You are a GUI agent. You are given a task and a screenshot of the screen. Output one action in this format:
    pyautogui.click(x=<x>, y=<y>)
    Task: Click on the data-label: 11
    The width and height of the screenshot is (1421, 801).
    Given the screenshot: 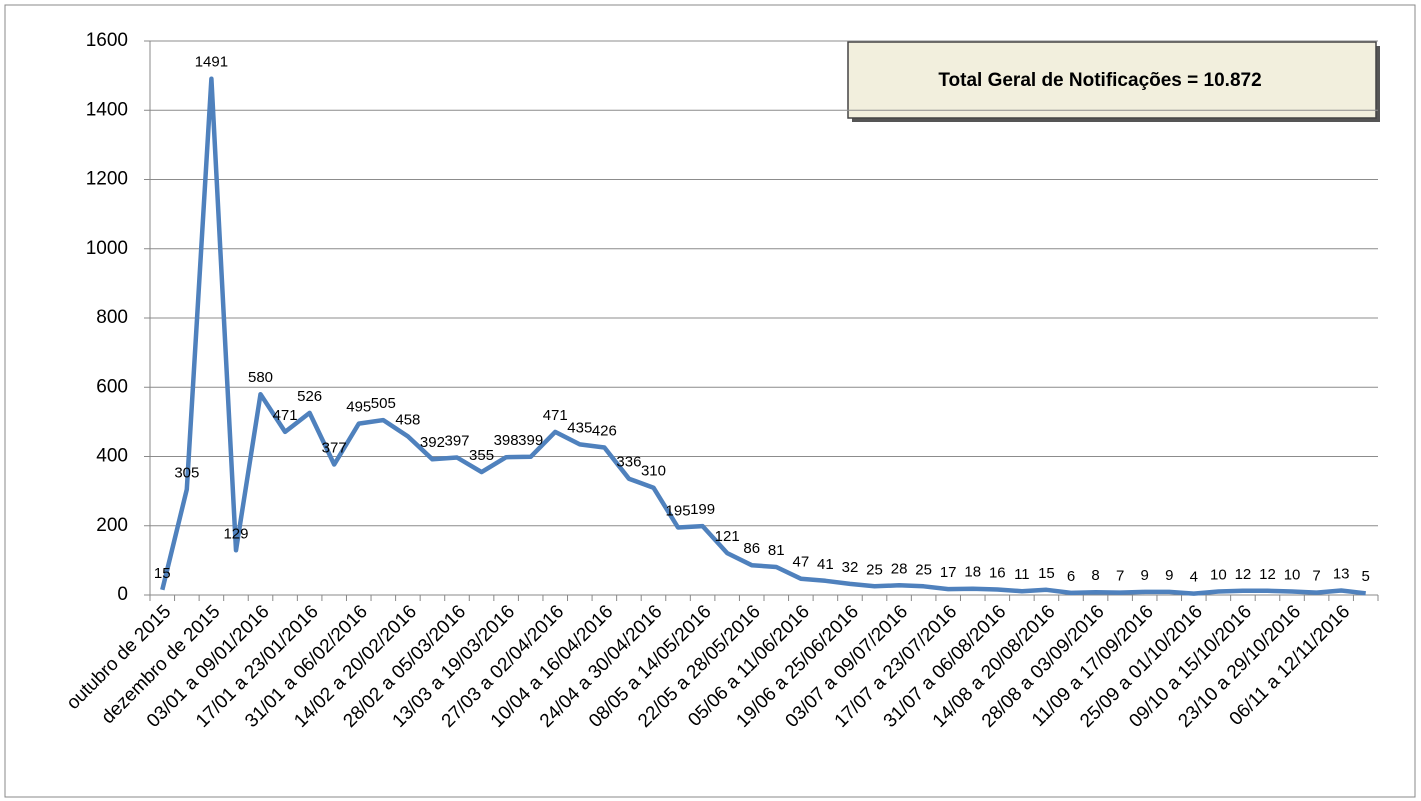 What is the action you would take?
    pyautogui.click(x=1022, y=574)
    